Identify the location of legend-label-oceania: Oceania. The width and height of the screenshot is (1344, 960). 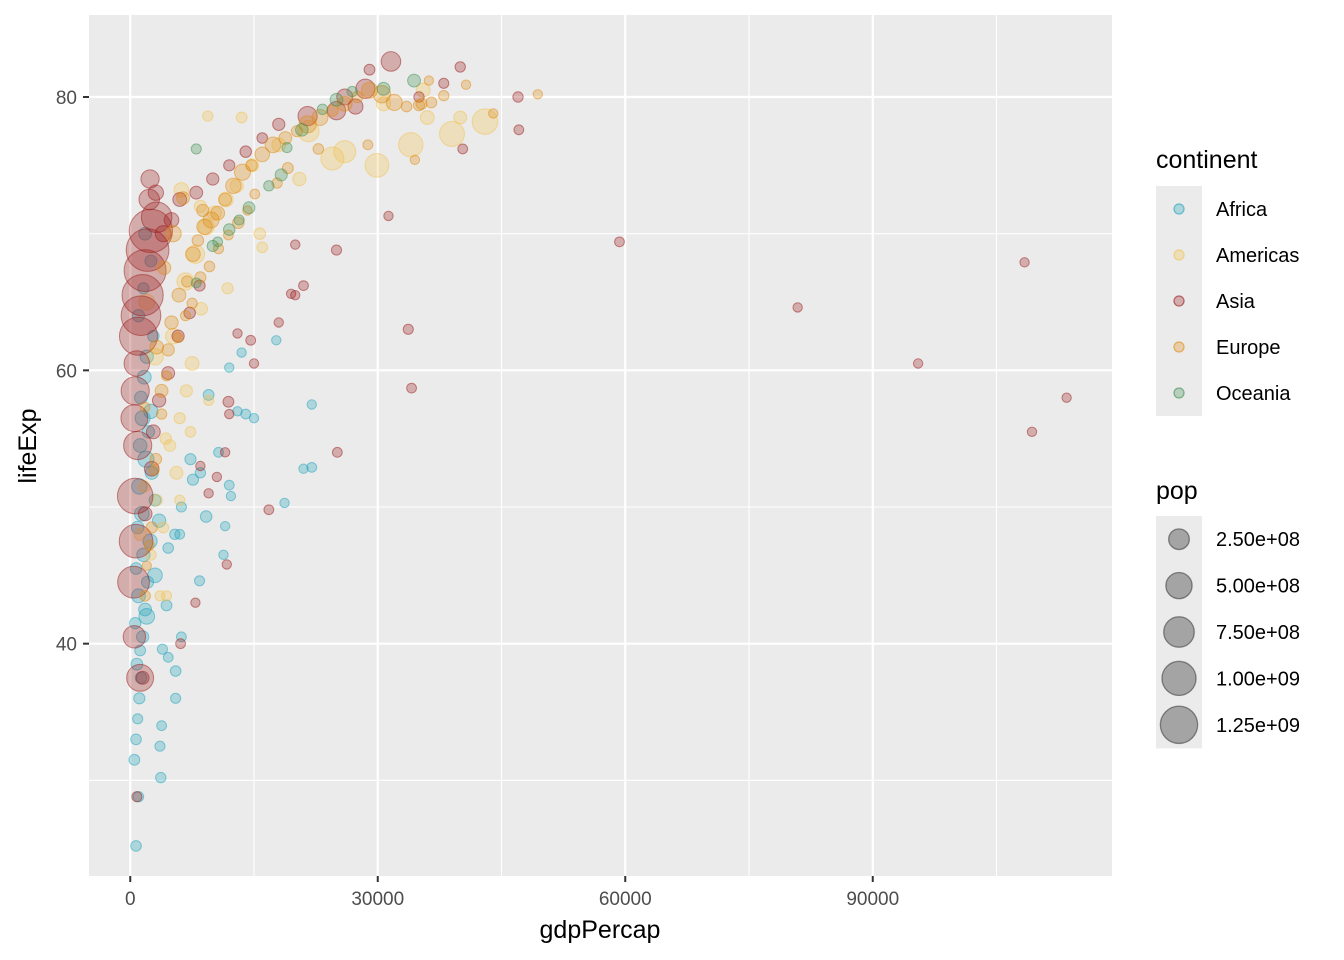
(1253, 394).